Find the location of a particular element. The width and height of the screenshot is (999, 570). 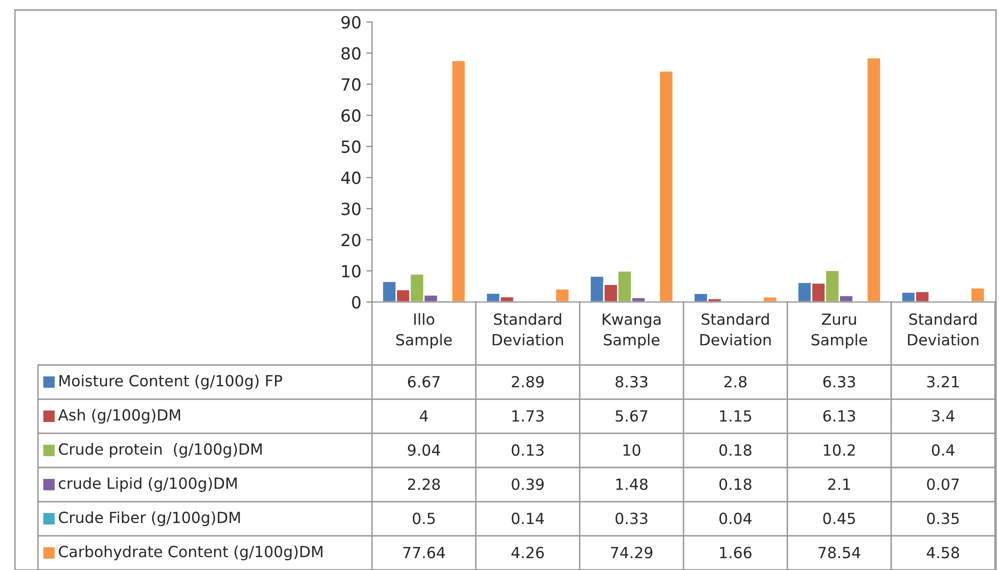

data-label: 0.13 is located at coordinates (528, 450).